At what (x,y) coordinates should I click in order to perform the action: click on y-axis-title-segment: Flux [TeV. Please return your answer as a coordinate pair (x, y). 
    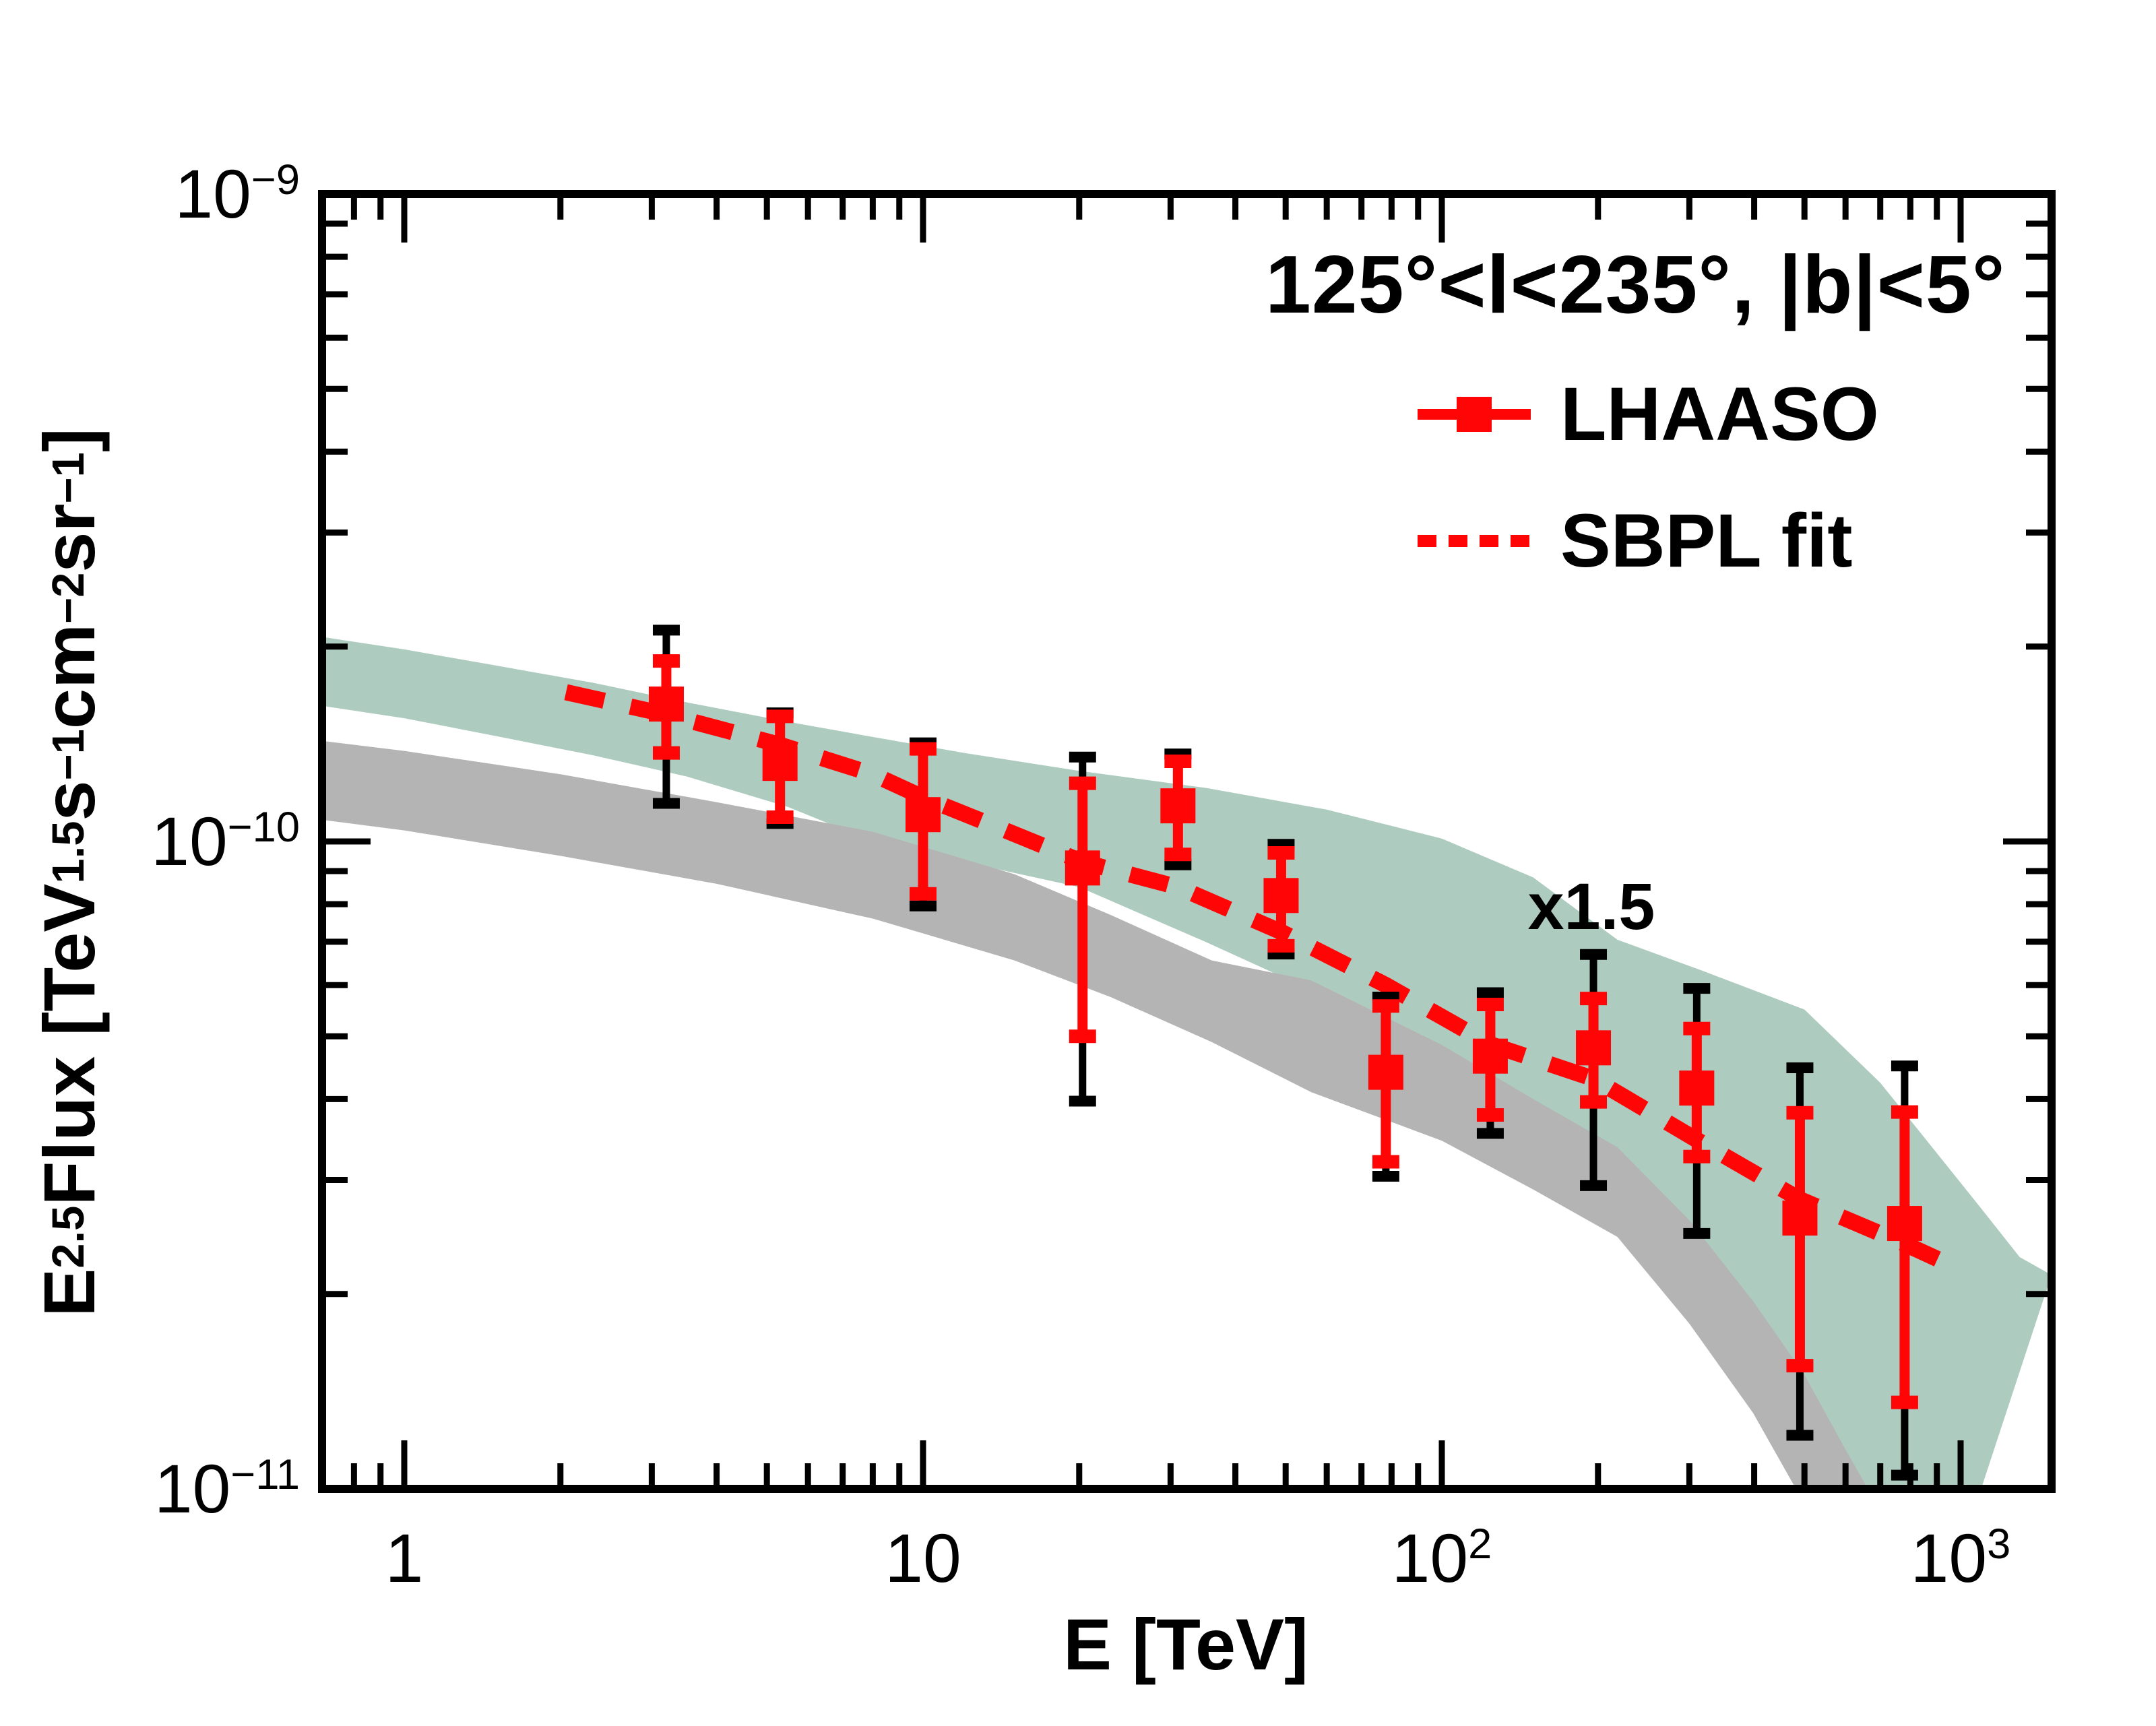
    Looking at the image, I should click on (69, 1044).